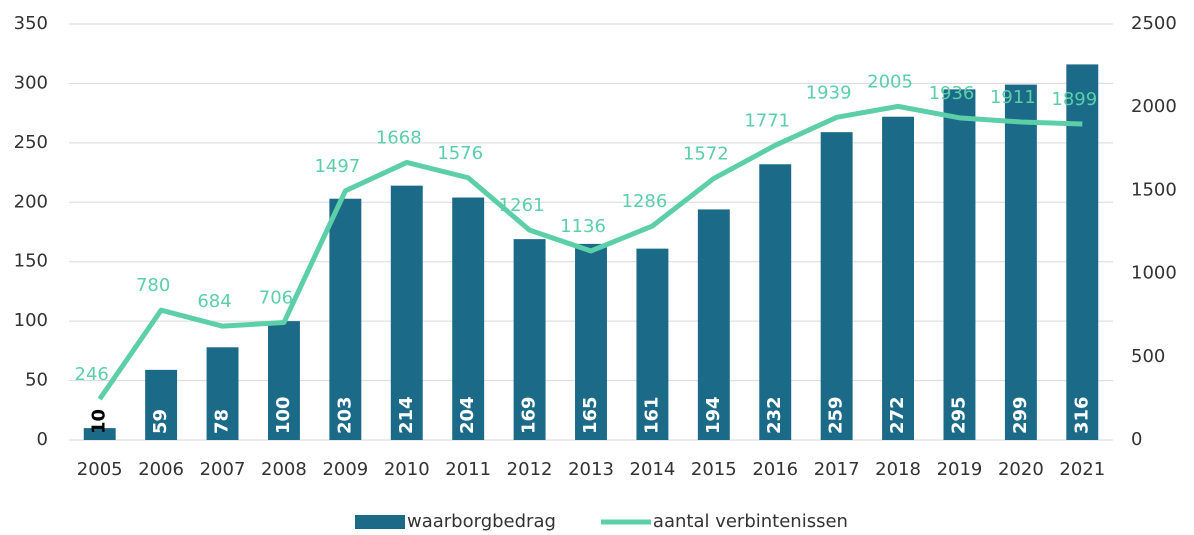  Describe the element at coordinates (337, 166) in the screenshot. I see `line-value-label: 1497` at that location.